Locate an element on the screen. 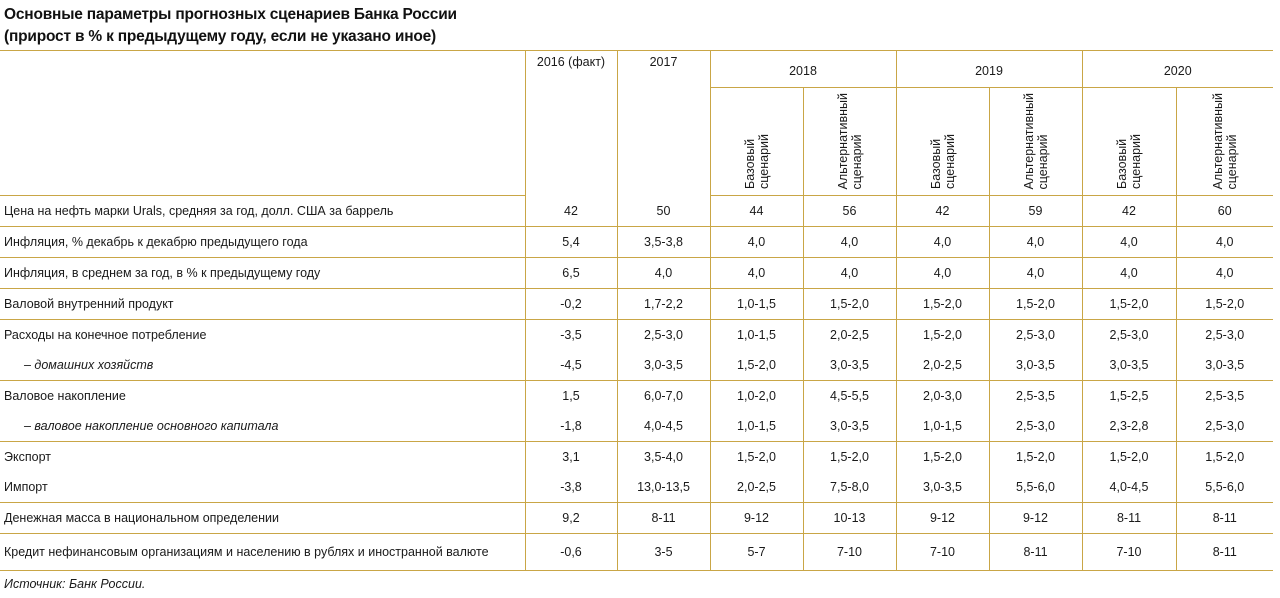 Image resolution: width=1280 pixels, height=598 pixels. col-2018-base: Базовый сценарий is located at coordinates (756, 141).